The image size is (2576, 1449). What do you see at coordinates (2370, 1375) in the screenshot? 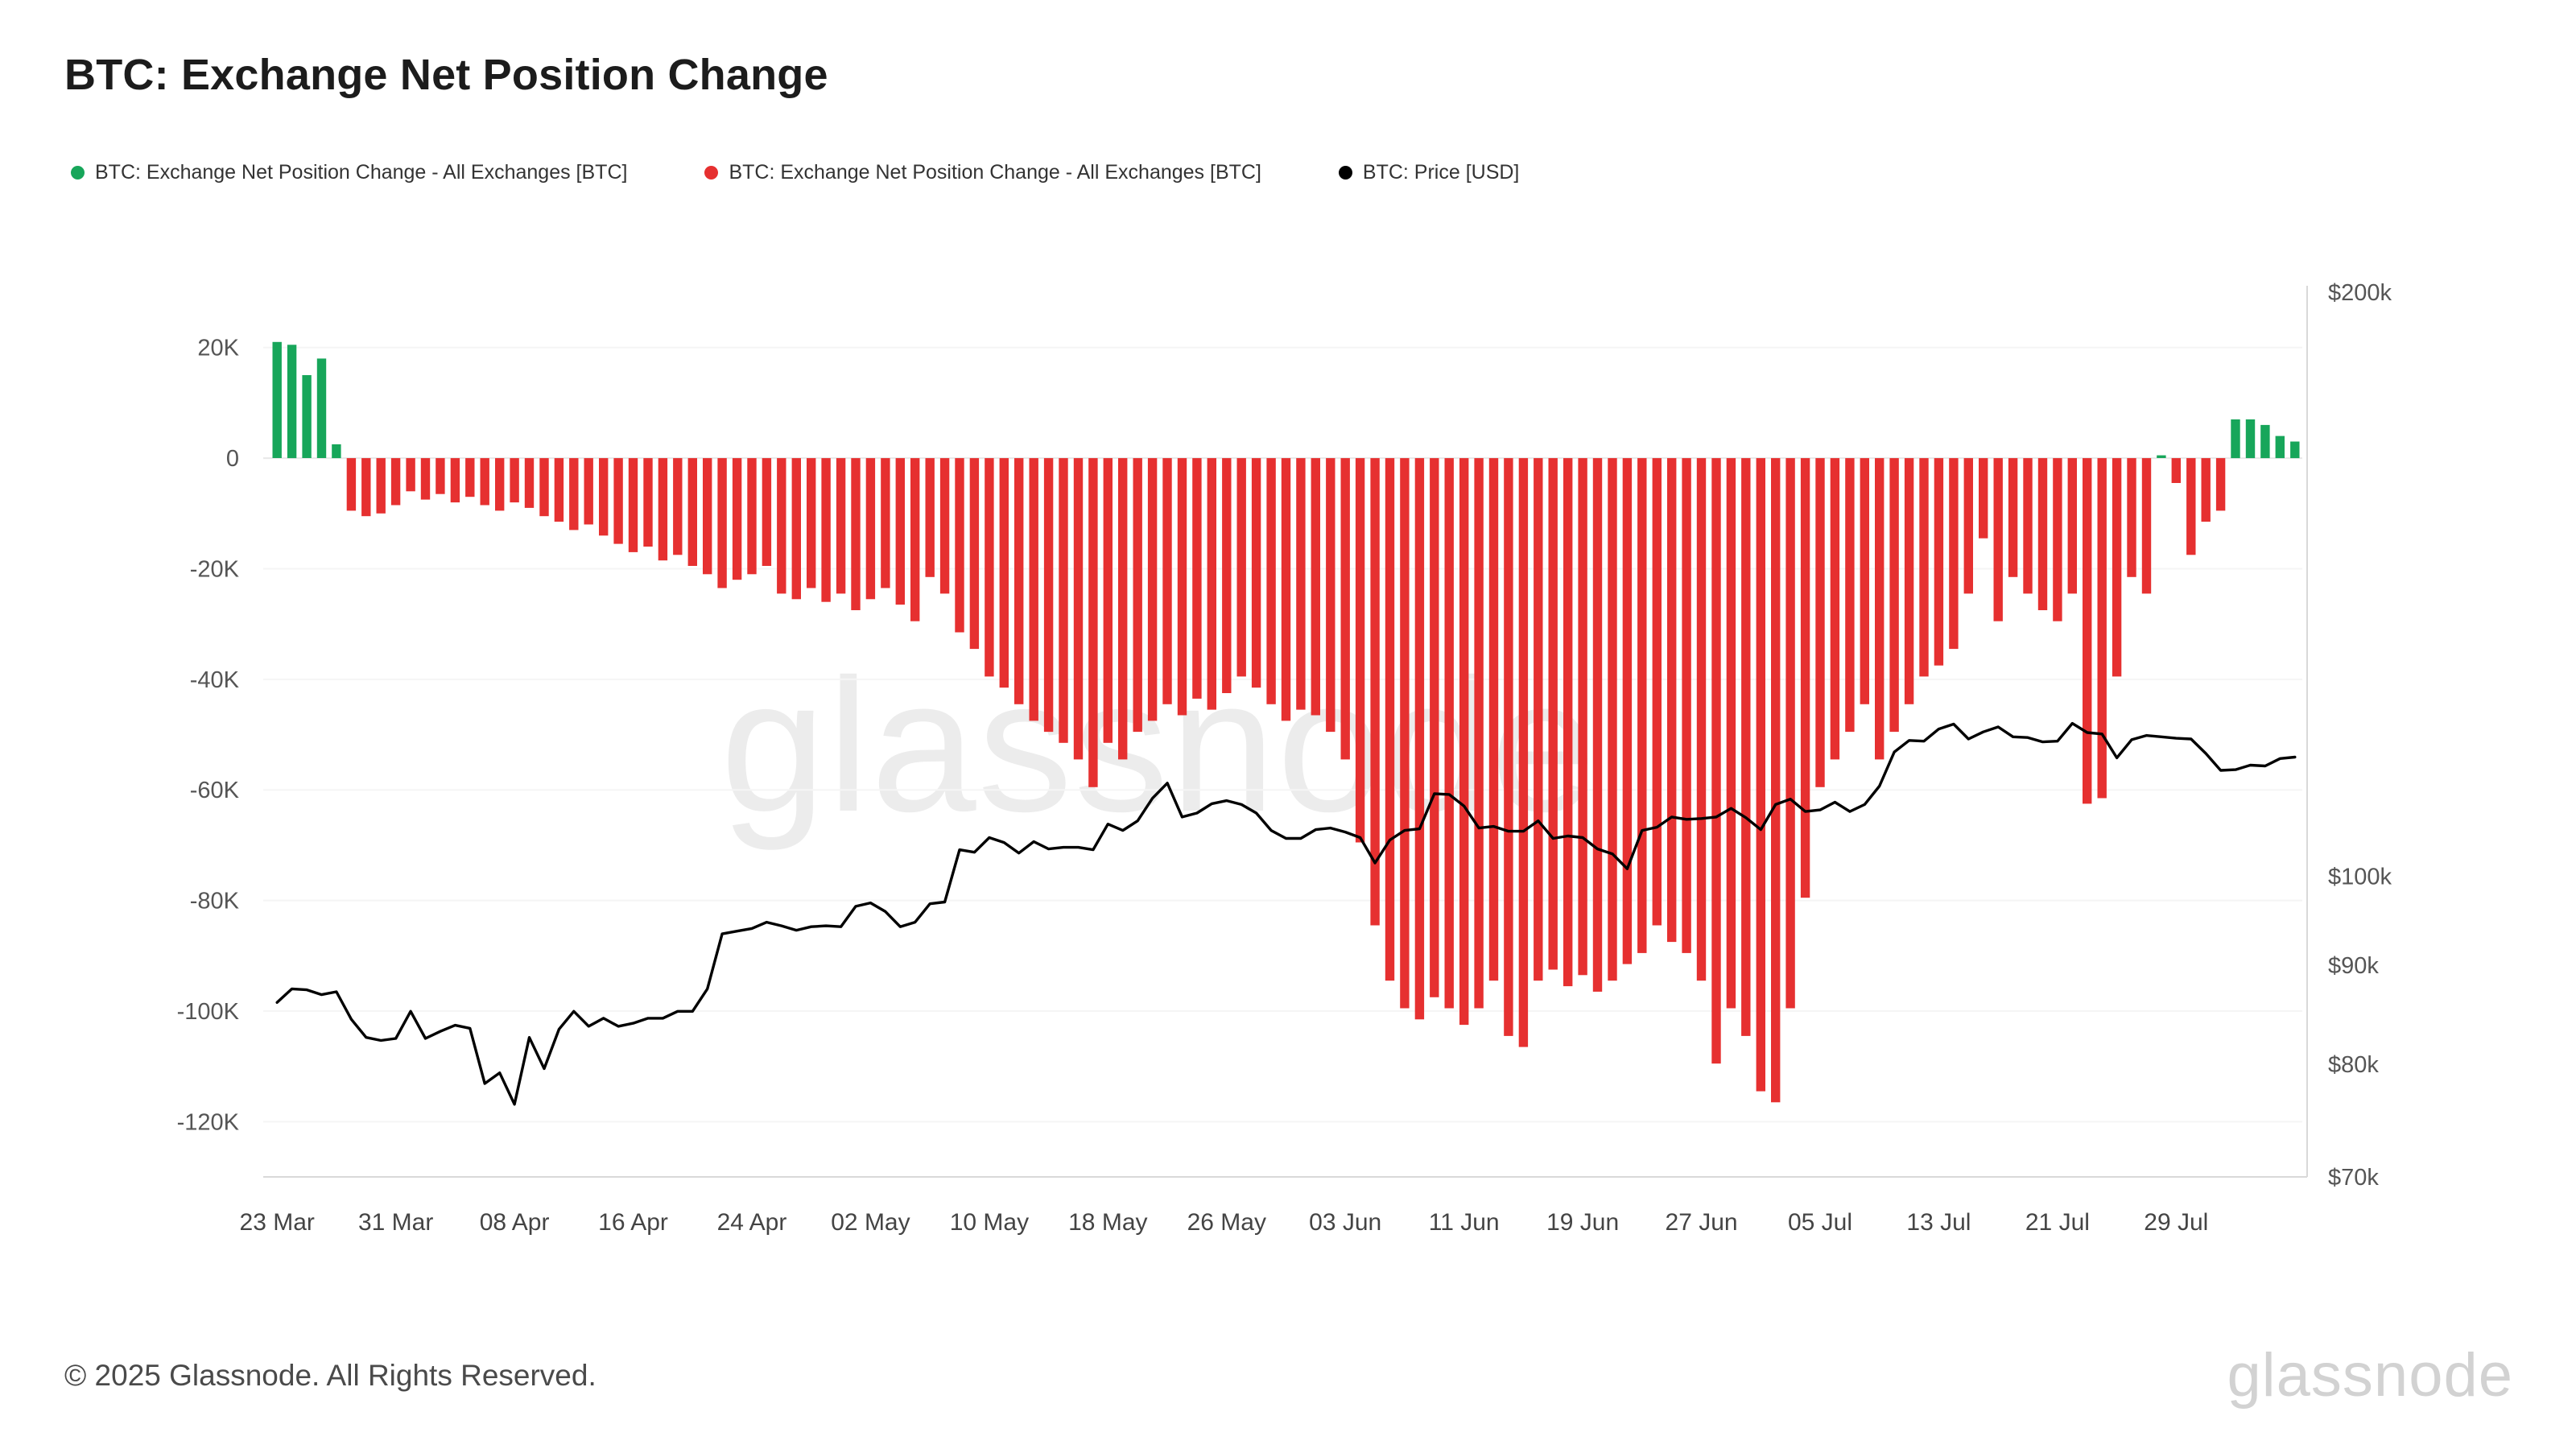
I see `glassnode-logo: glassnode` at bounding box center [2370, 1375].